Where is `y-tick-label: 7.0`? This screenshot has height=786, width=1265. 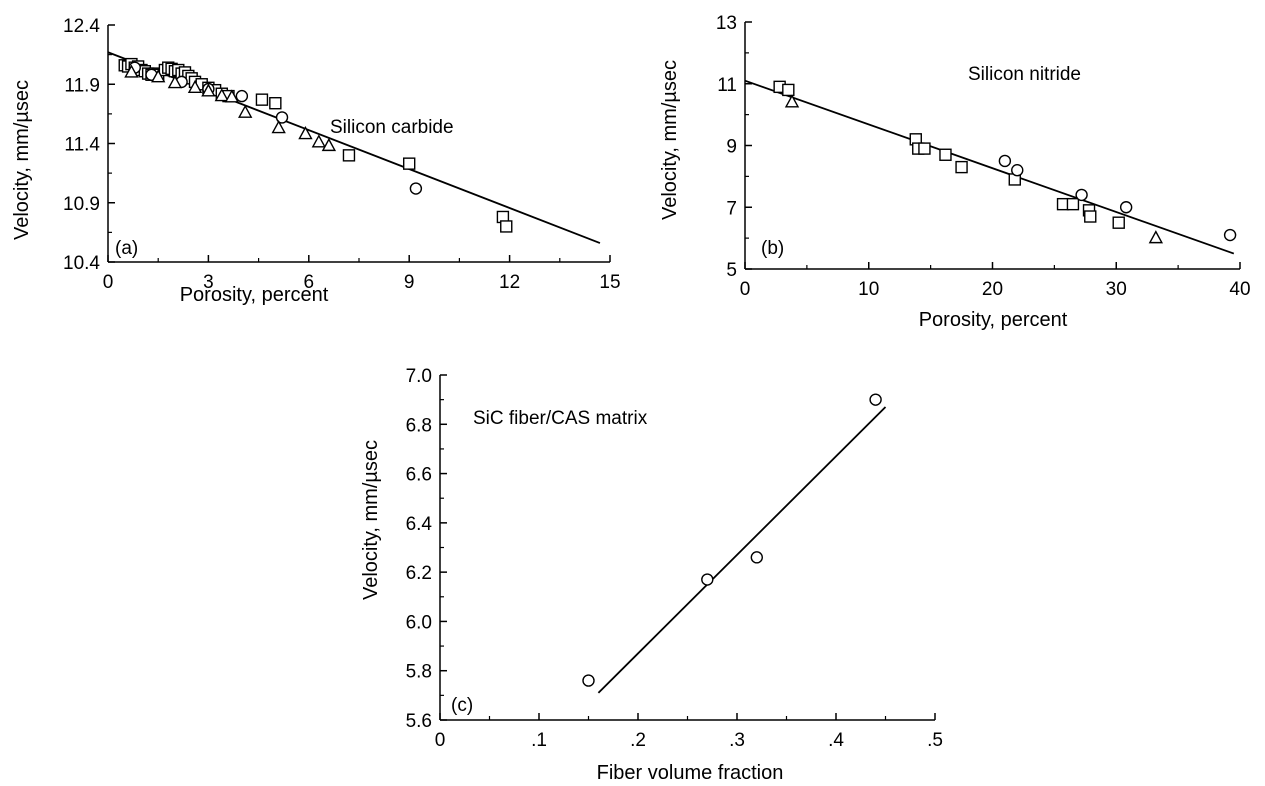 y-tick-label: 7.0 is located at coordinates (419, 376).